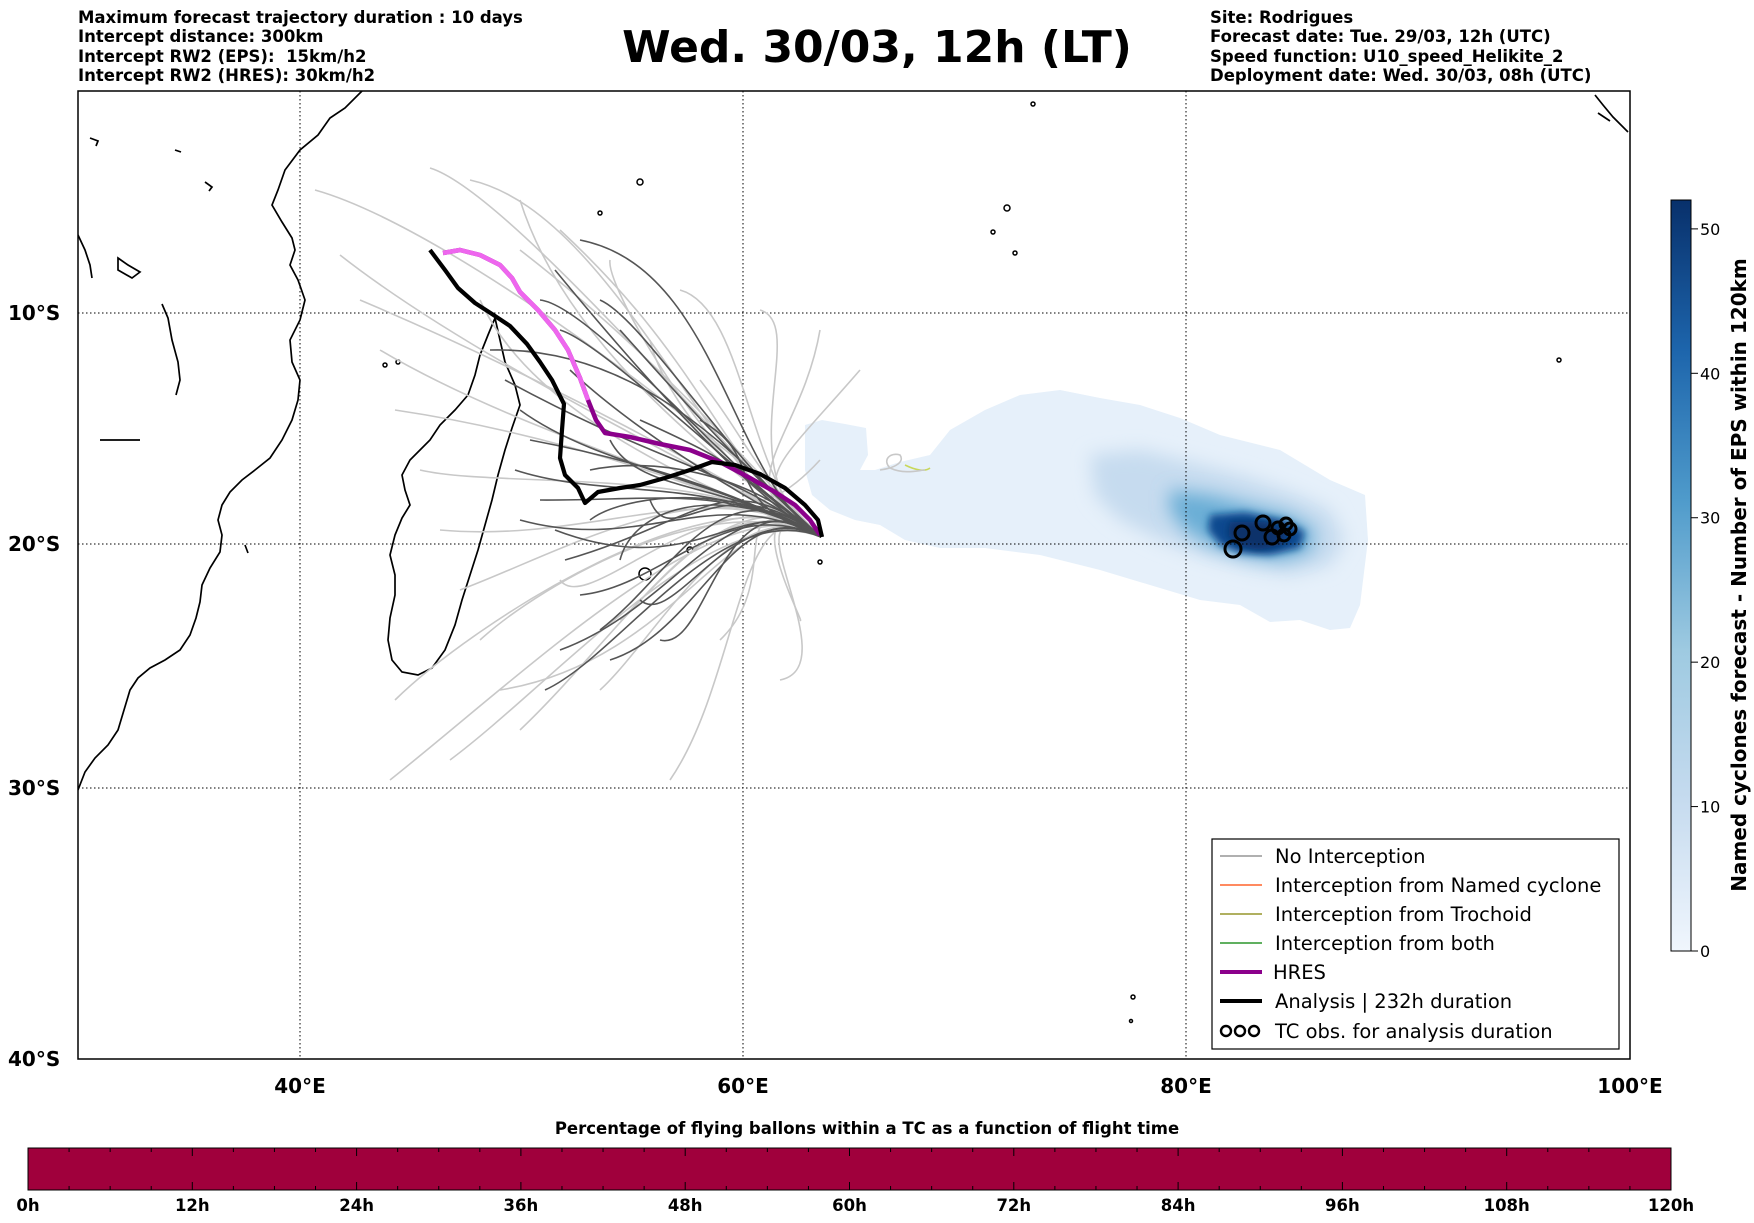 This screenshot has width=1754, height=1223. I want to click on legend-label-analysis: Analysis | 232h duration, so click(1393, 1001).